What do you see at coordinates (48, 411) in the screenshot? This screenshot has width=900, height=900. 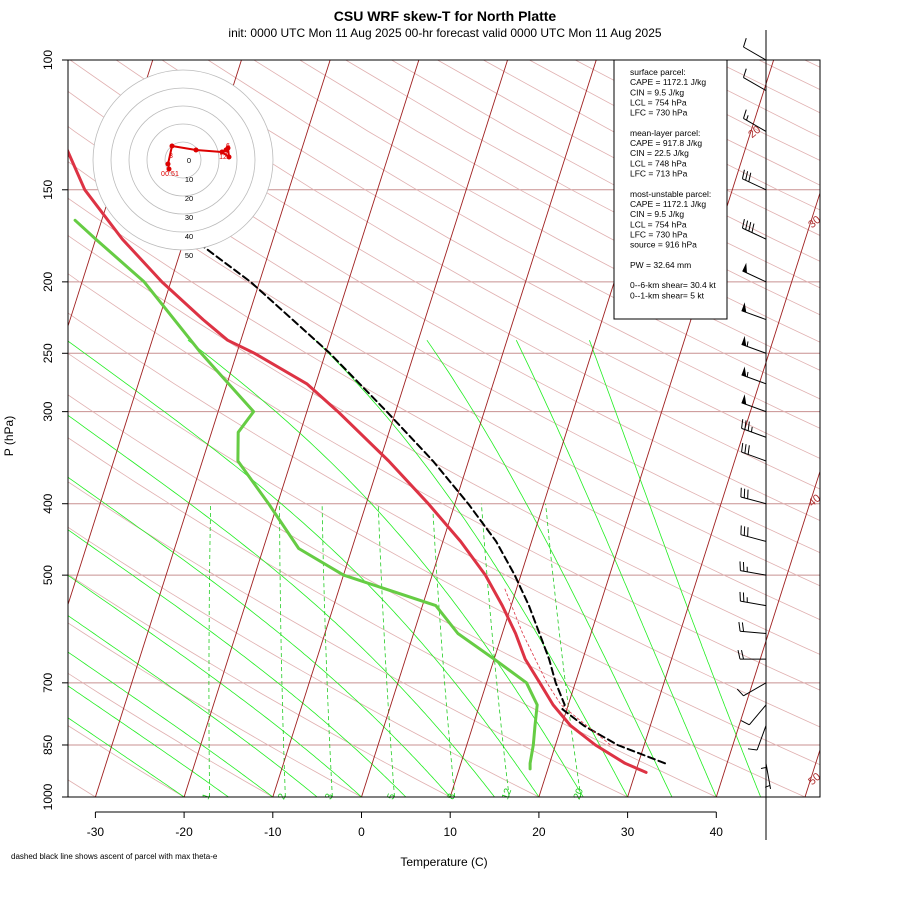 I see `p-tick-label: 300` at bounding box center [48, 411].